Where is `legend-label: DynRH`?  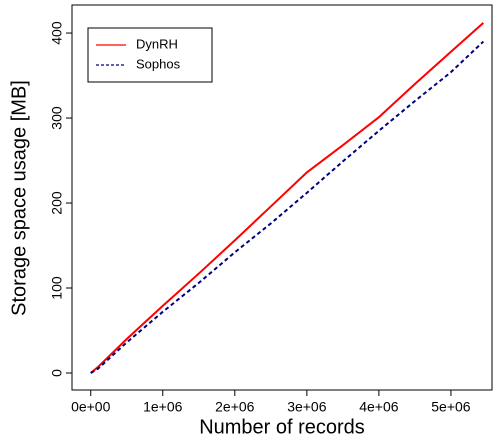 legend-label: DynRH is located at coordinates (157, 43).